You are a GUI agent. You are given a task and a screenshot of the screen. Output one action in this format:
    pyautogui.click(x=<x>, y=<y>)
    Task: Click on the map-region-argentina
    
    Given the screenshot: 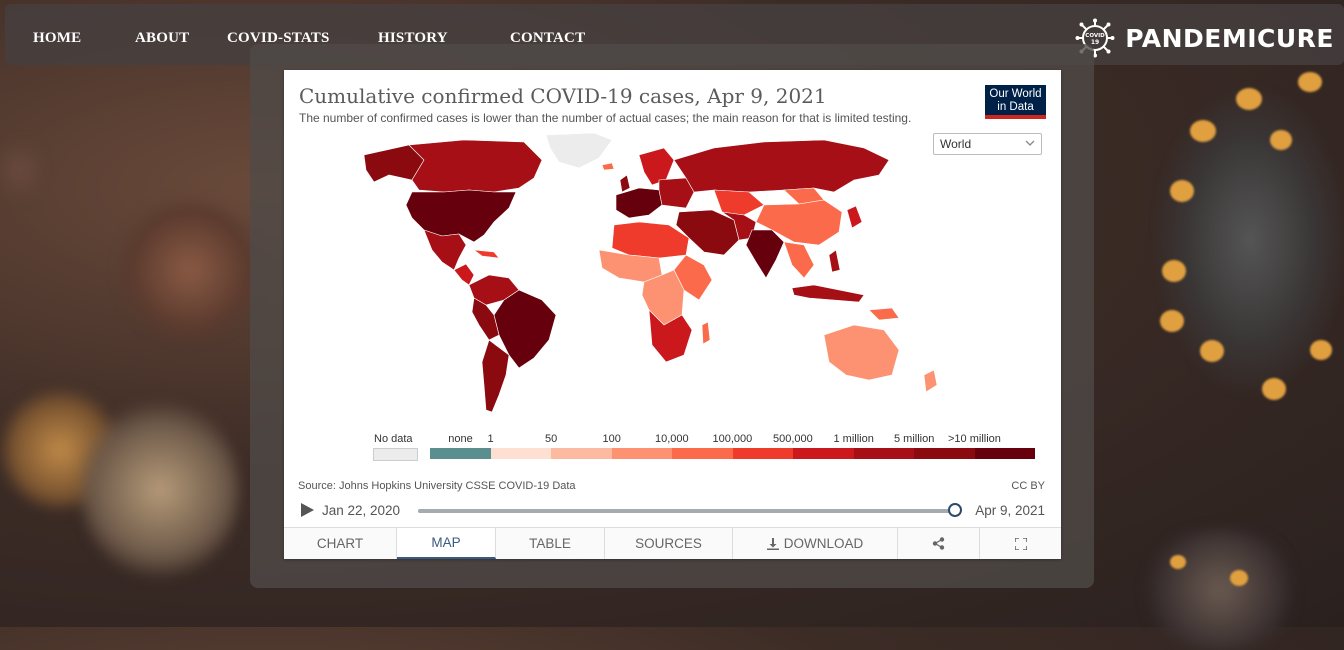 What is the action you would take?
    pyautogui.click(x=495, y=376)
    